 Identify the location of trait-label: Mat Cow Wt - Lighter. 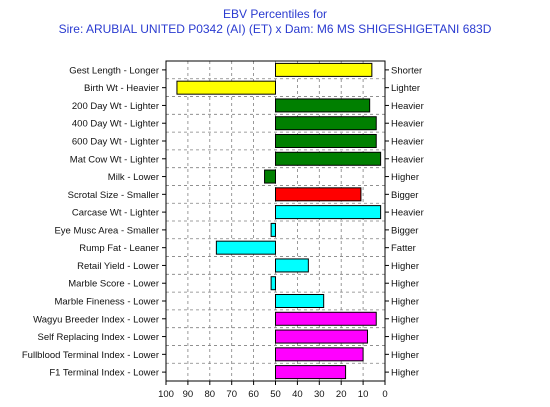
(114, 159).